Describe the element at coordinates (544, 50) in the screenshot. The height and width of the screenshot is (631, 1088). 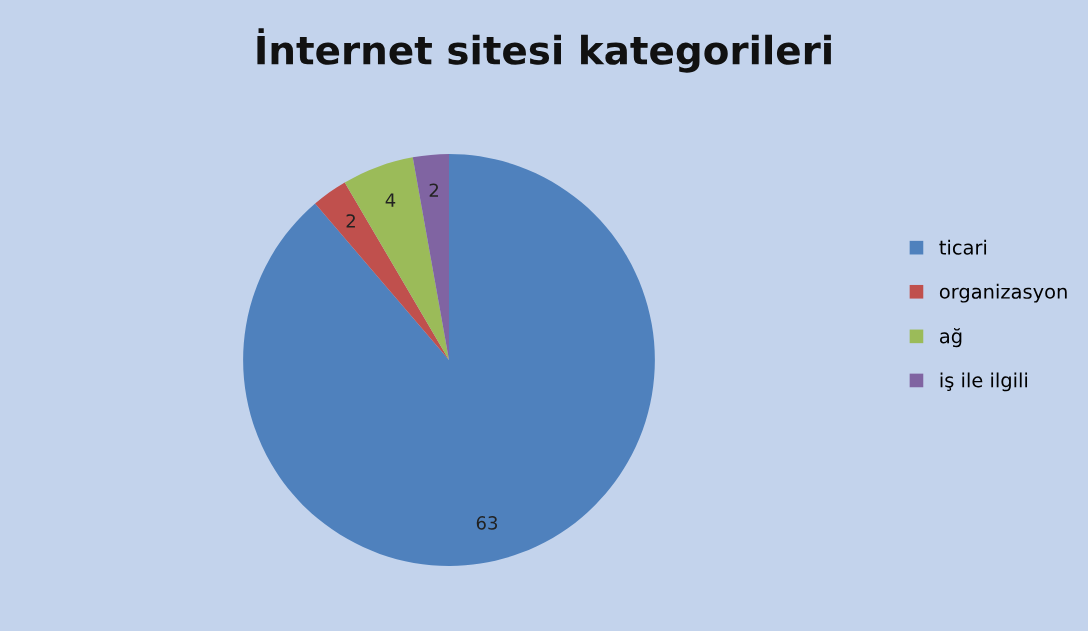
I see `chart-title: İnternet sitesi kategorileri` at that location.